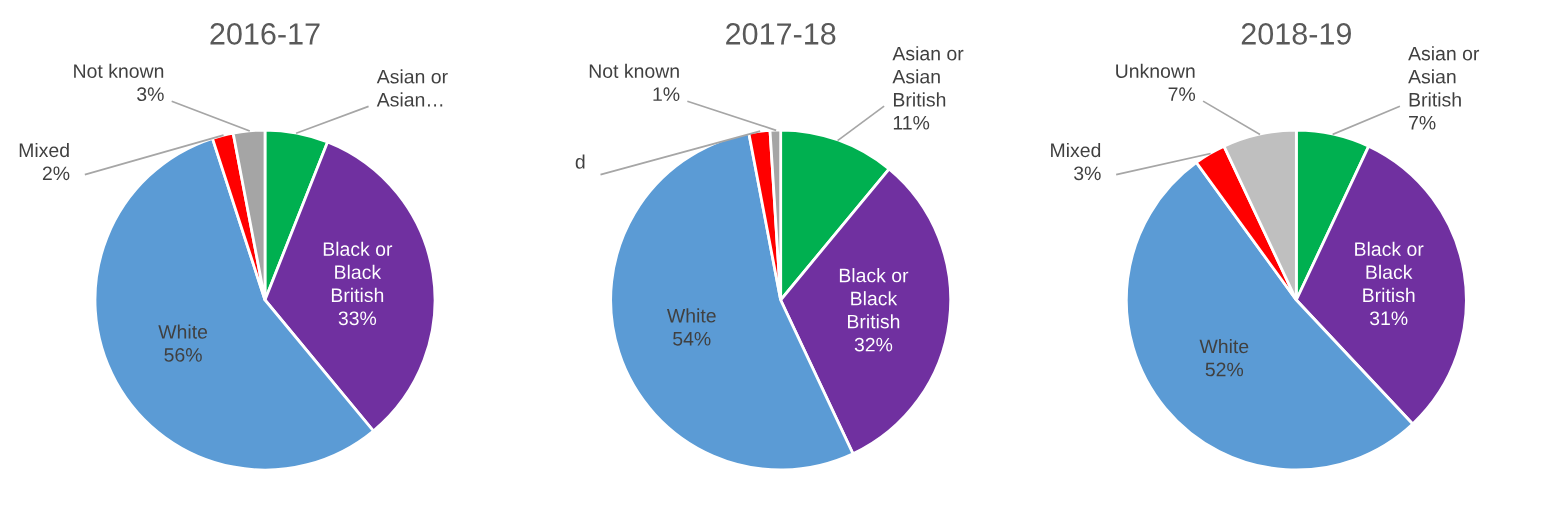 Image resolution: width=1547 pixels, height=528 pixels. Describe the element at coordinates (580, 161) in the screenshot. I see `slice-label: d` at that location.